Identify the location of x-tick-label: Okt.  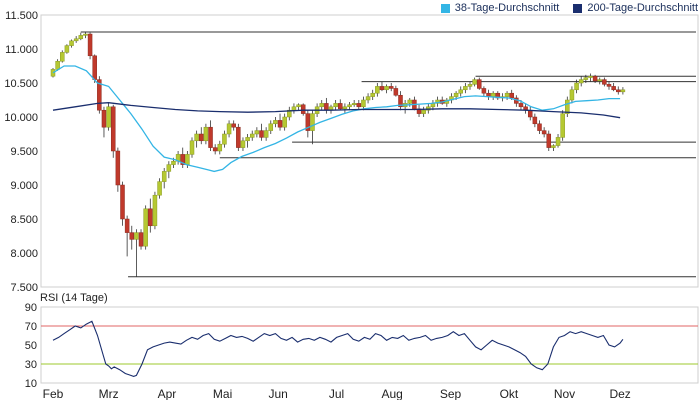
(509, 393).